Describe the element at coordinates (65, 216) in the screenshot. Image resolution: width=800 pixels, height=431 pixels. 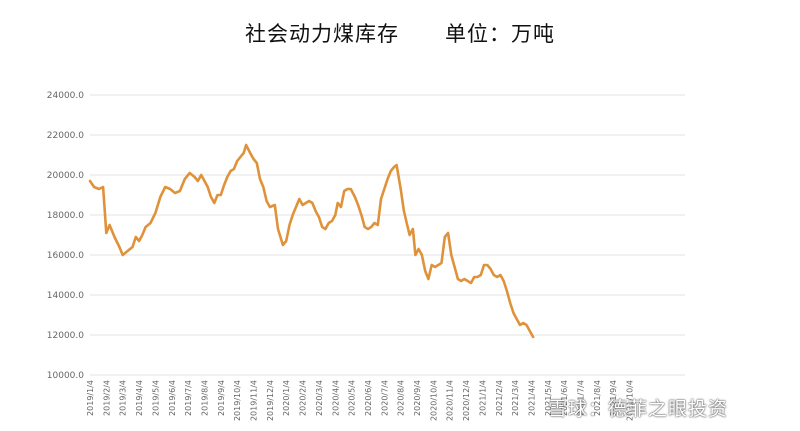
I see `y-tick-label: 18000.0` at that location.